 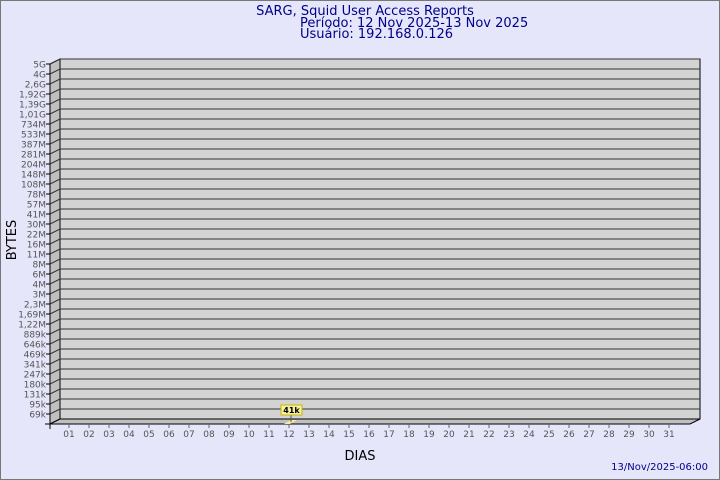 What do you see at coordinates (36, 196) in the screenshot?
I see `y-tick-label: 78M` at bounding box center [36, 196].